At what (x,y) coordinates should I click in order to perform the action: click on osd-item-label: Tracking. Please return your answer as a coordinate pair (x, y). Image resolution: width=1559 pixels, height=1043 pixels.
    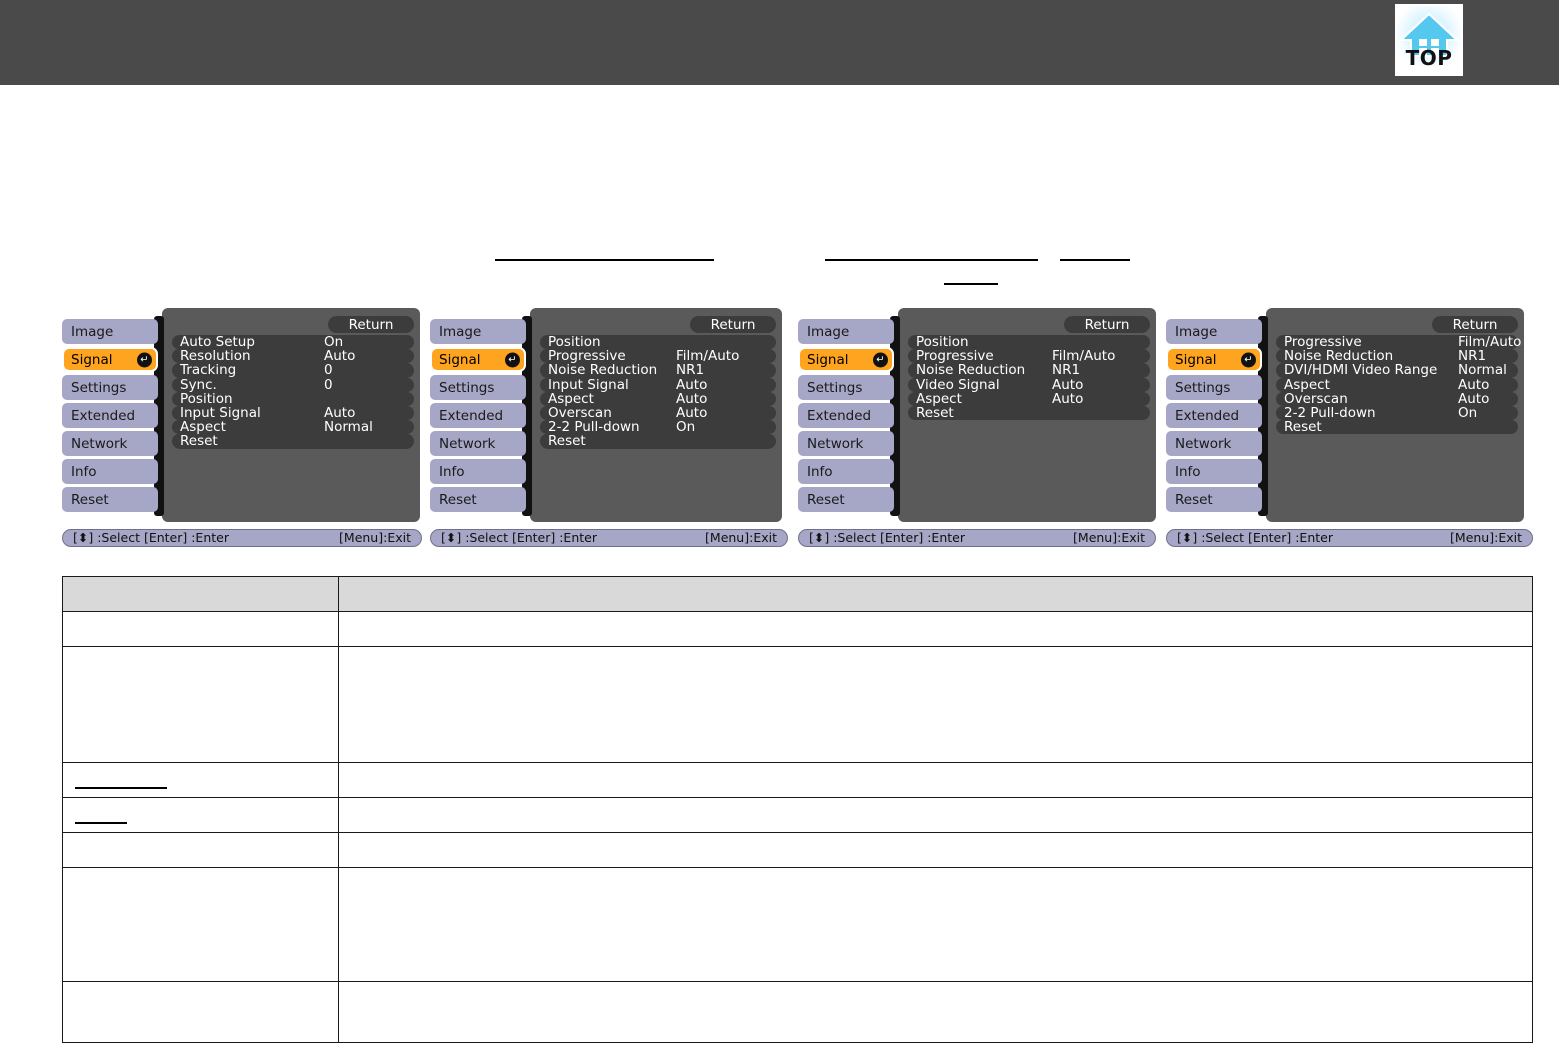
    Looking at the image, I should click on (208, 370).